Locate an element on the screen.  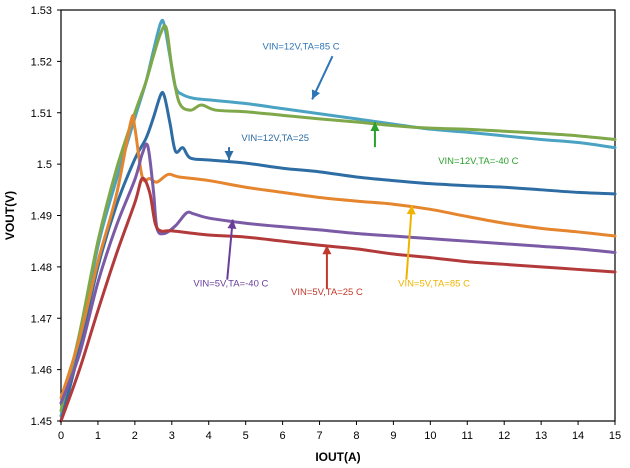
y-tick-label-1-51: 1.51 is located at coordinates (41, 114).